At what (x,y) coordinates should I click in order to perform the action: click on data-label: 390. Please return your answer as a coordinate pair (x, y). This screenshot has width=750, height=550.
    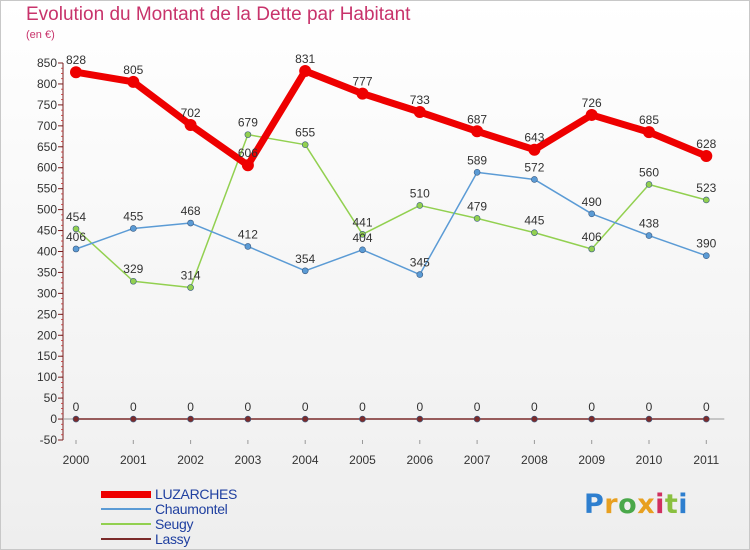
    Looking at the image, I should click on (706, 244).